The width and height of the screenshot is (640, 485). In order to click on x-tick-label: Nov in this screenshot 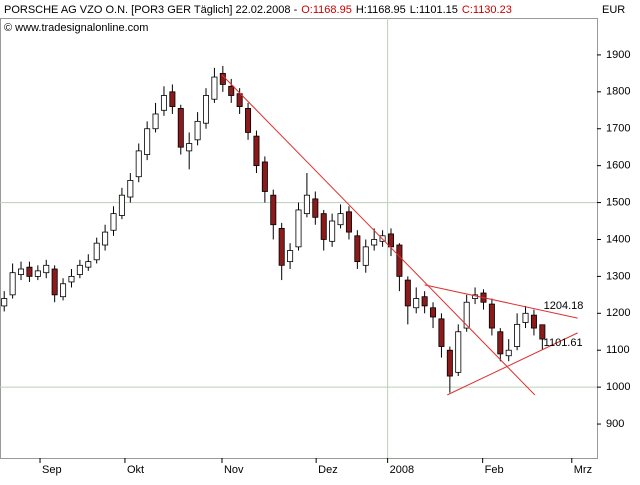, I will do `click(234, 470)`.